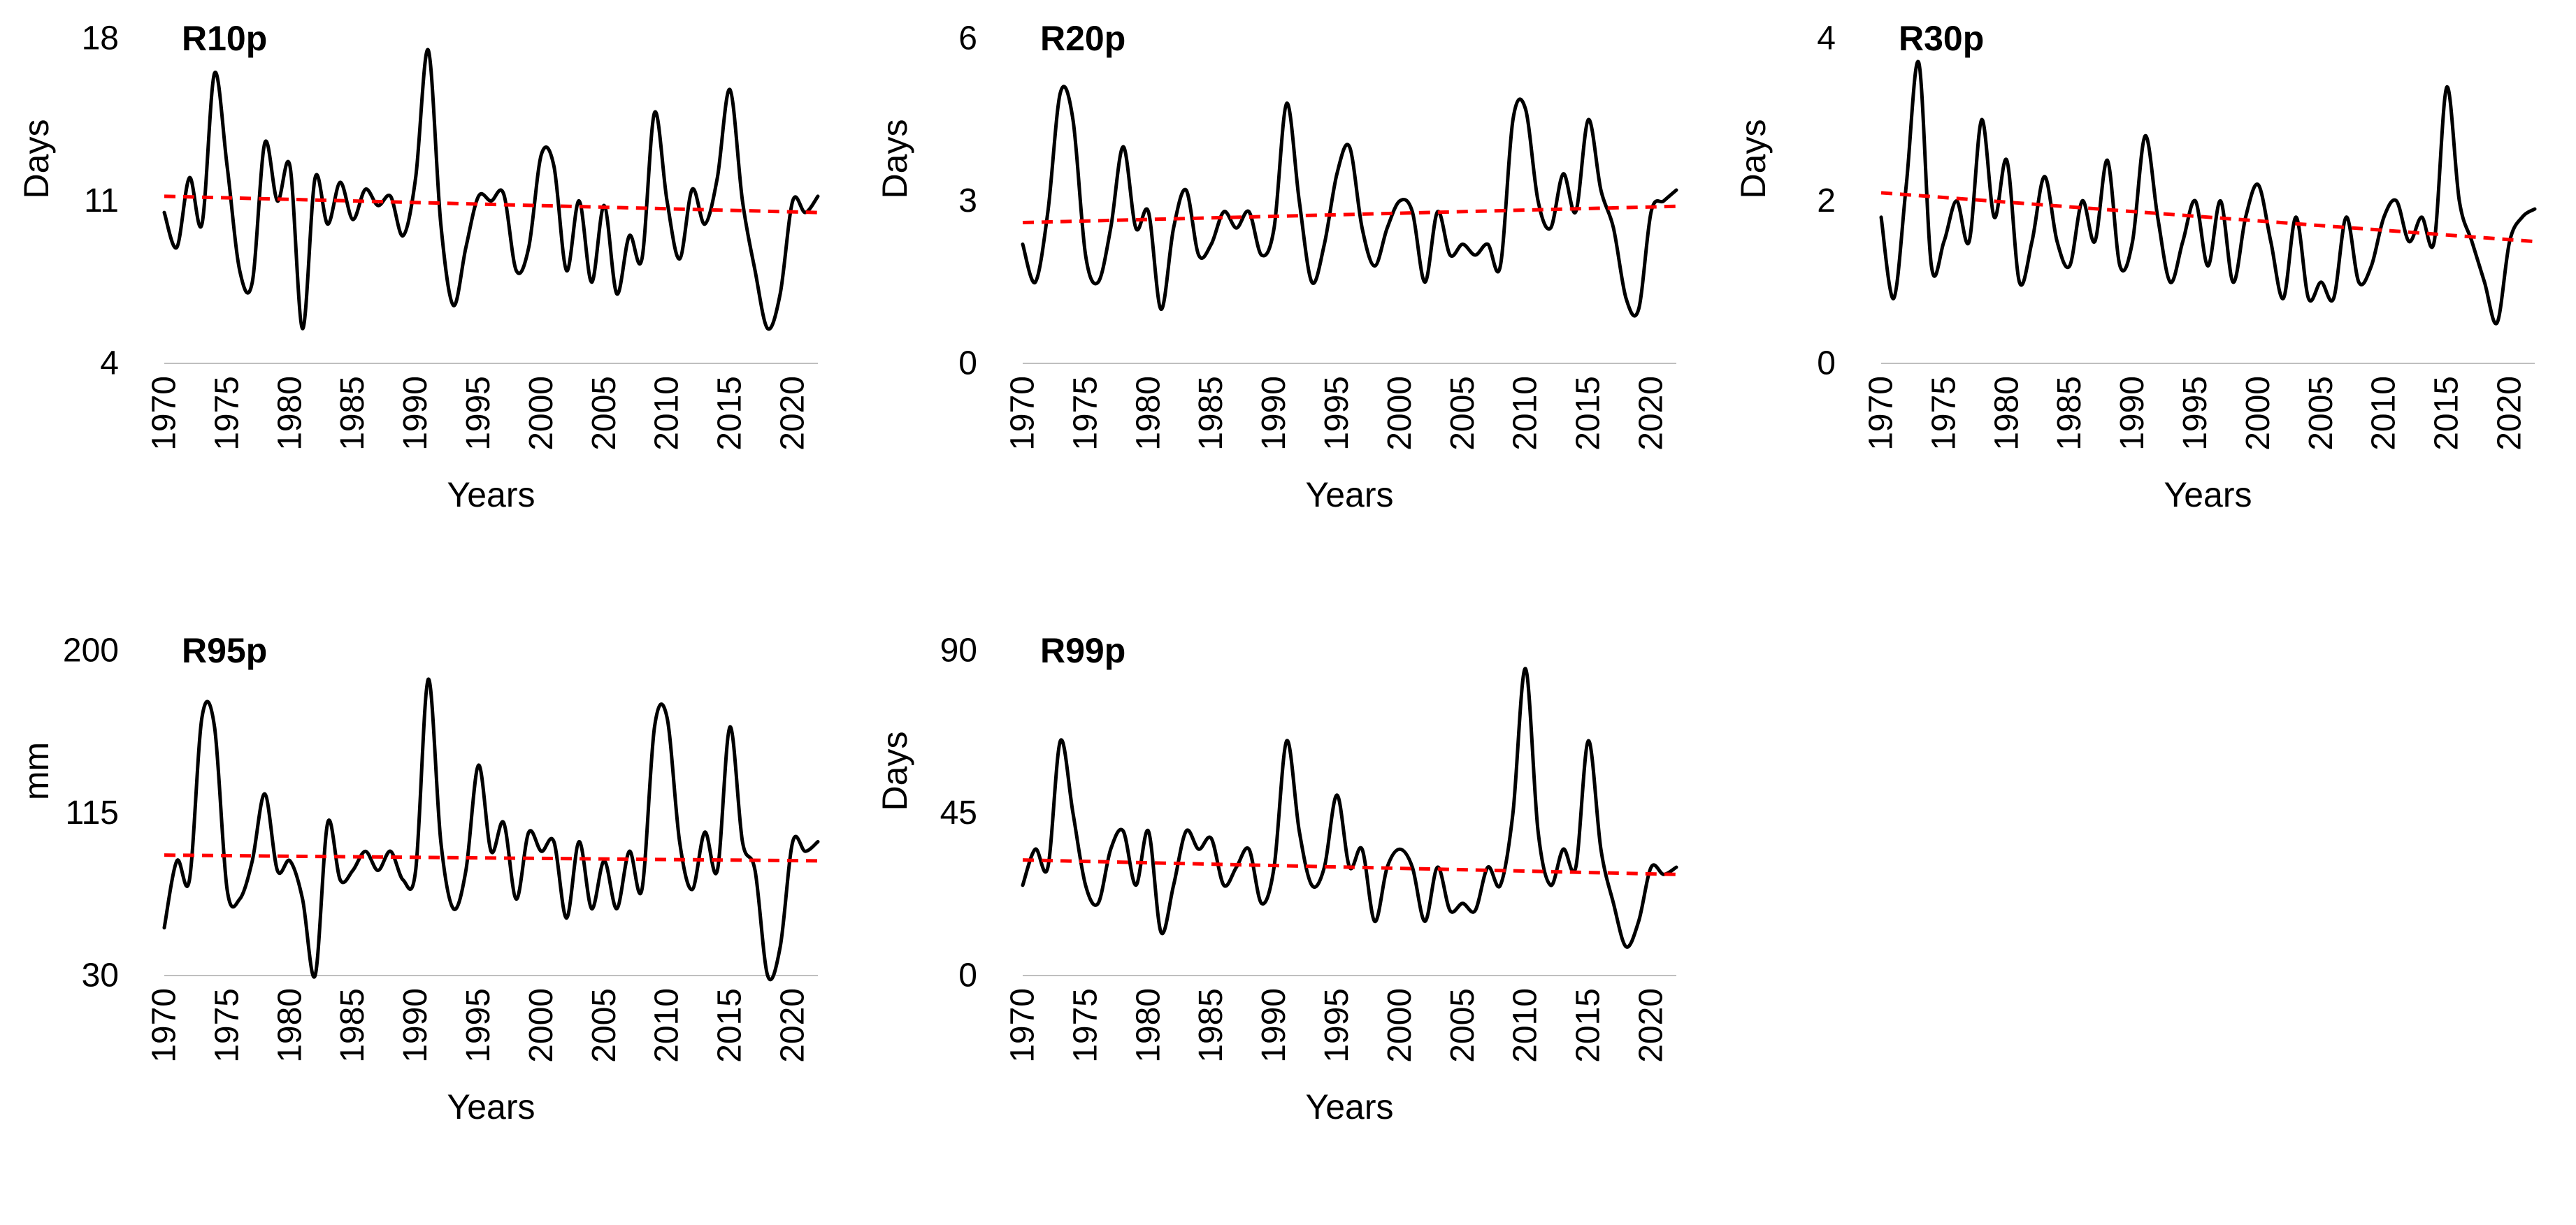 The image size is (2576, 1225). What do you see at coordinates (101, 200) in the screenshot?
I see `y-tick-label: 11` at bounding box center [101, 200].